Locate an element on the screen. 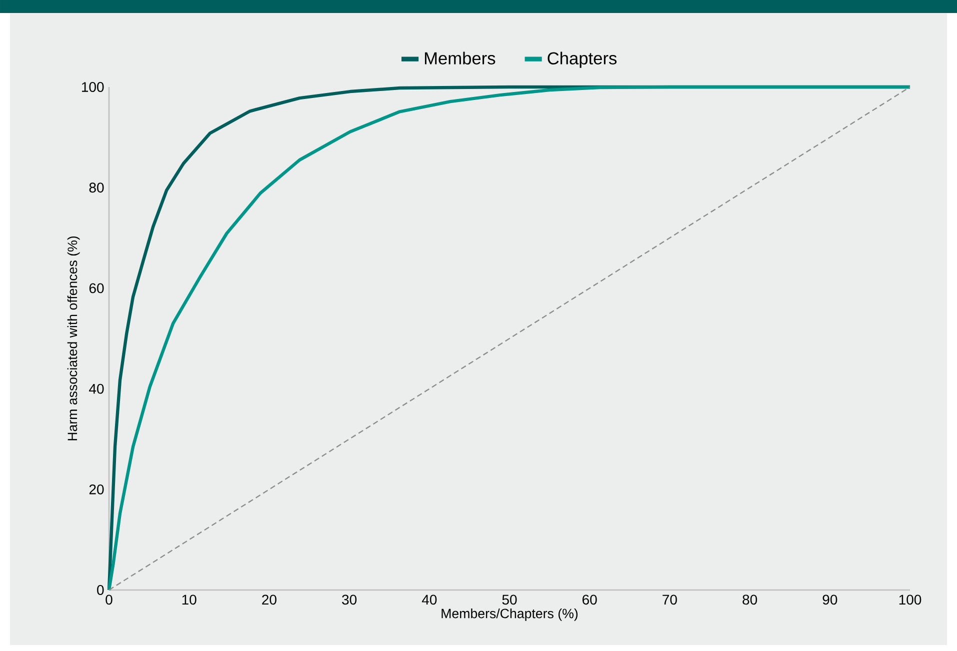 Image resolution: width=957 pixels, height=651 pixels. x-tick-label: 90 is located at coordinates (830, 599).